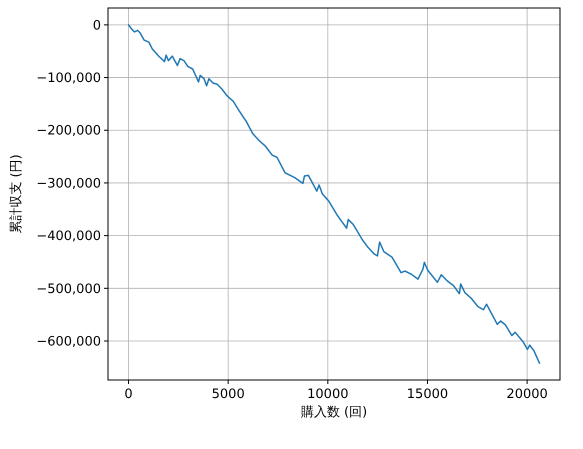  I want to click on y-tick-label: −300,000, so click(68, 184).